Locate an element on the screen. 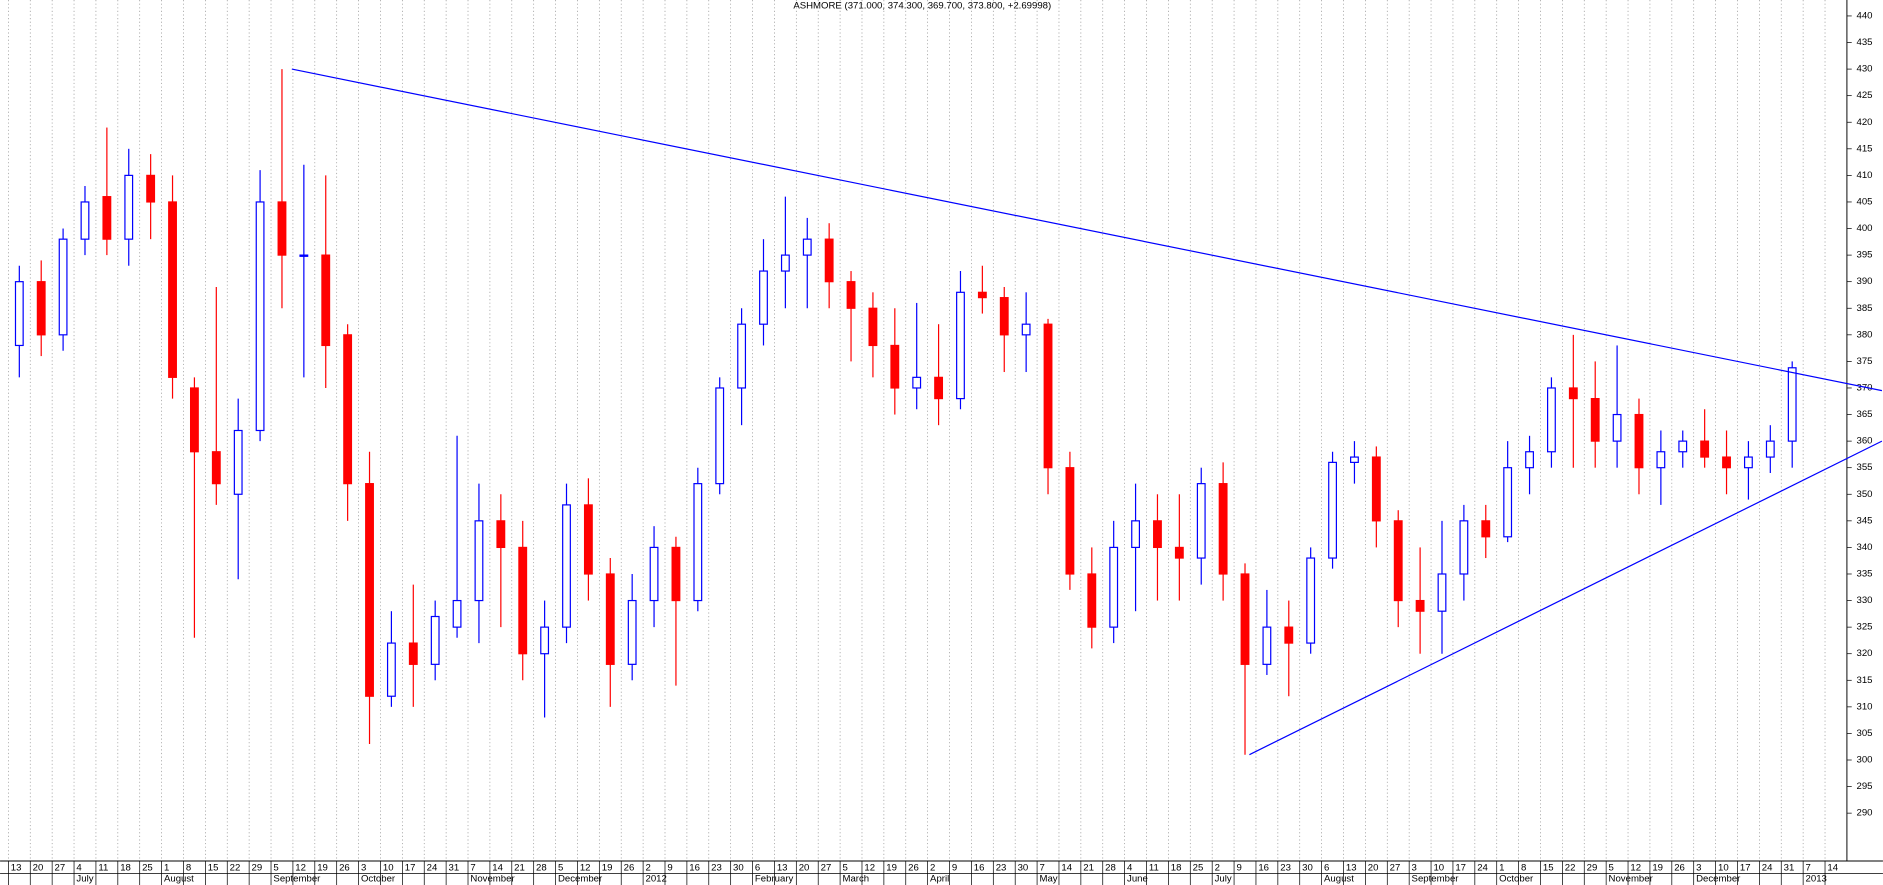  y-tick-label: 340 is located at coordinates (1865, 547).